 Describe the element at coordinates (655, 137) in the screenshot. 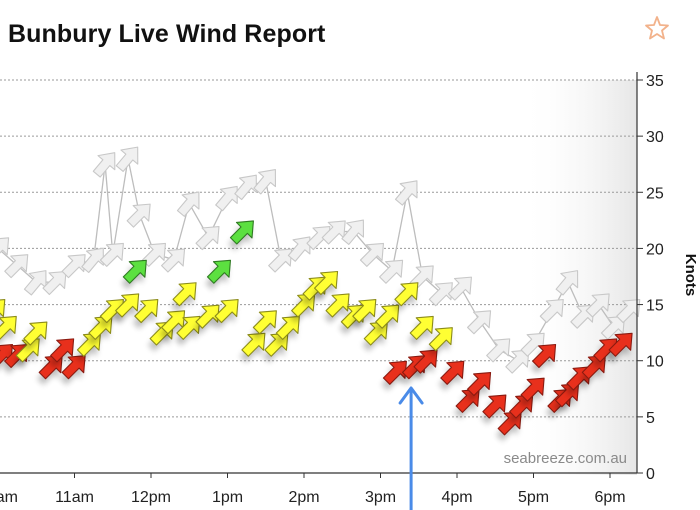

I see `y-tick-label: 30` at that location.